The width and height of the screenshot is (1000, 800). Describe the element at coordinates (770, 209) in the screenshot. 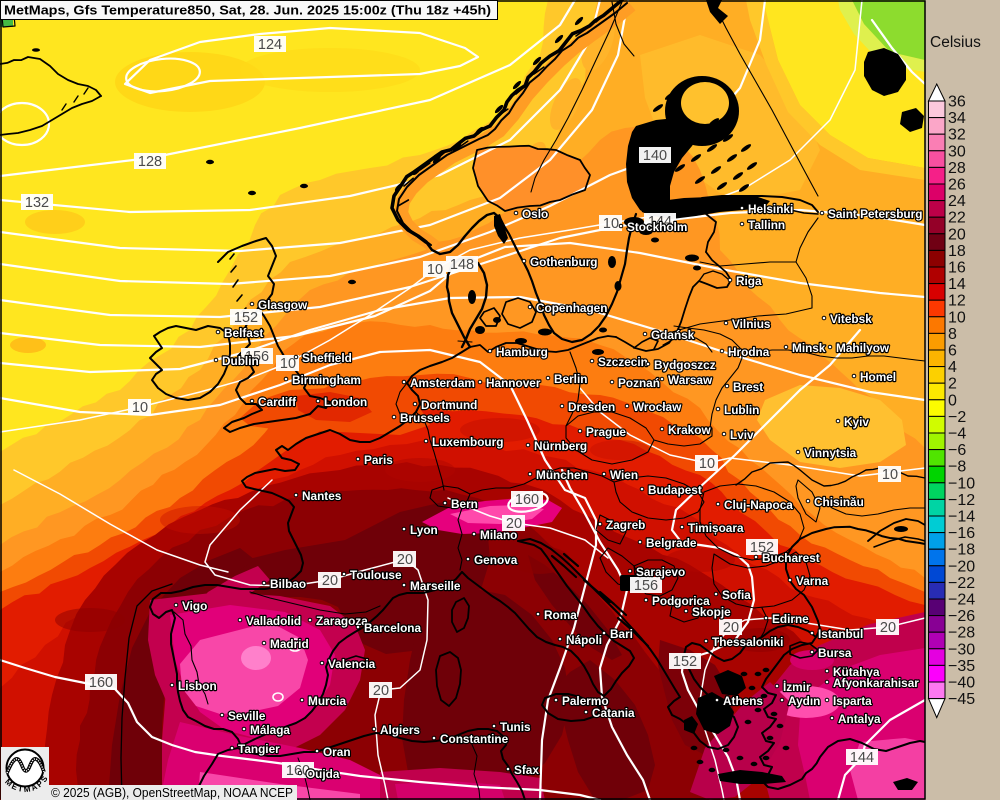

I see `svg-text: Helsinki` at that location.